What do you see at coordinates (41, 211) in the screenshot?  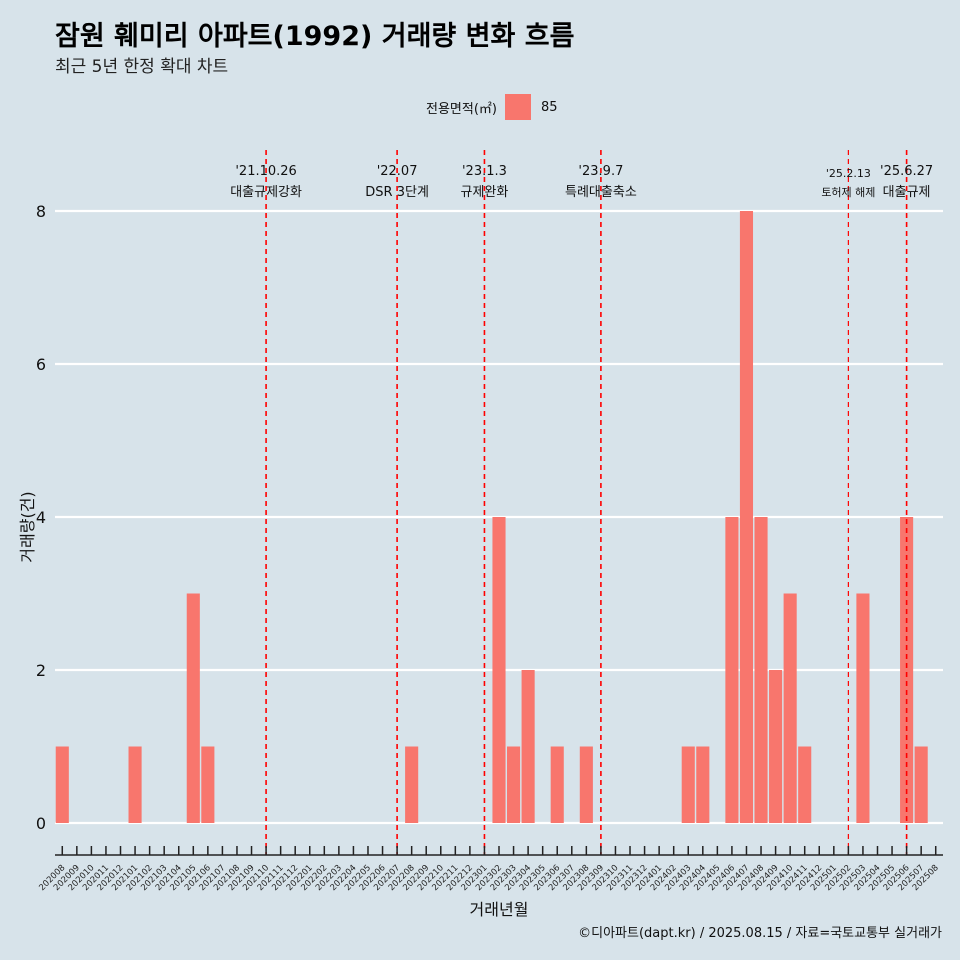 I see `y-tick-label: 8` at bounding box center [41, 211].